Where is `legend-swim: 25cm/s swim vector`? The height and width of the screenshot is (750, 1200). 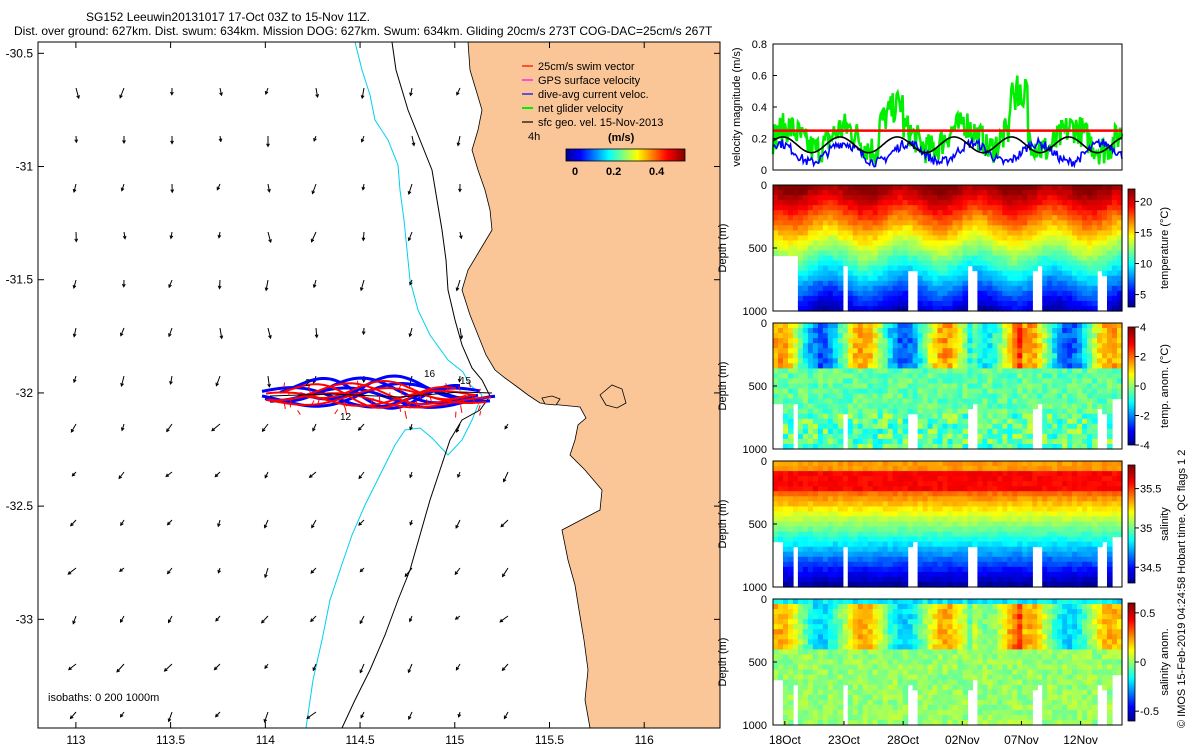 legend-swim: 25cm/s swim vector is located at coordinates (586, 67).